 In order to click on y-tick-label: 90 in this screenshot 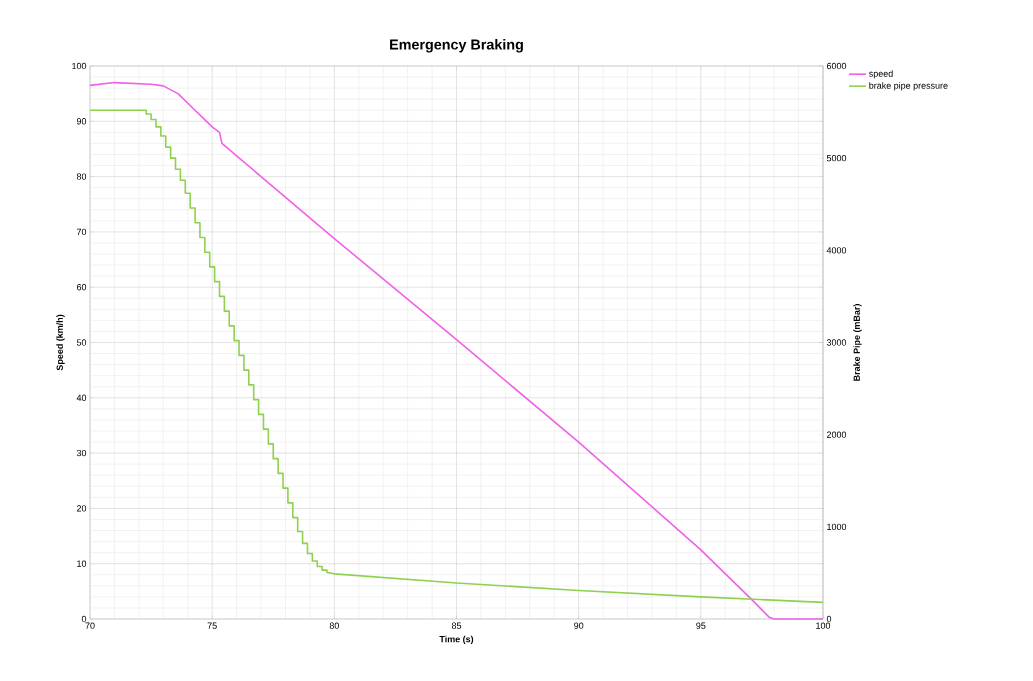, I will do `click(81, 121)`.